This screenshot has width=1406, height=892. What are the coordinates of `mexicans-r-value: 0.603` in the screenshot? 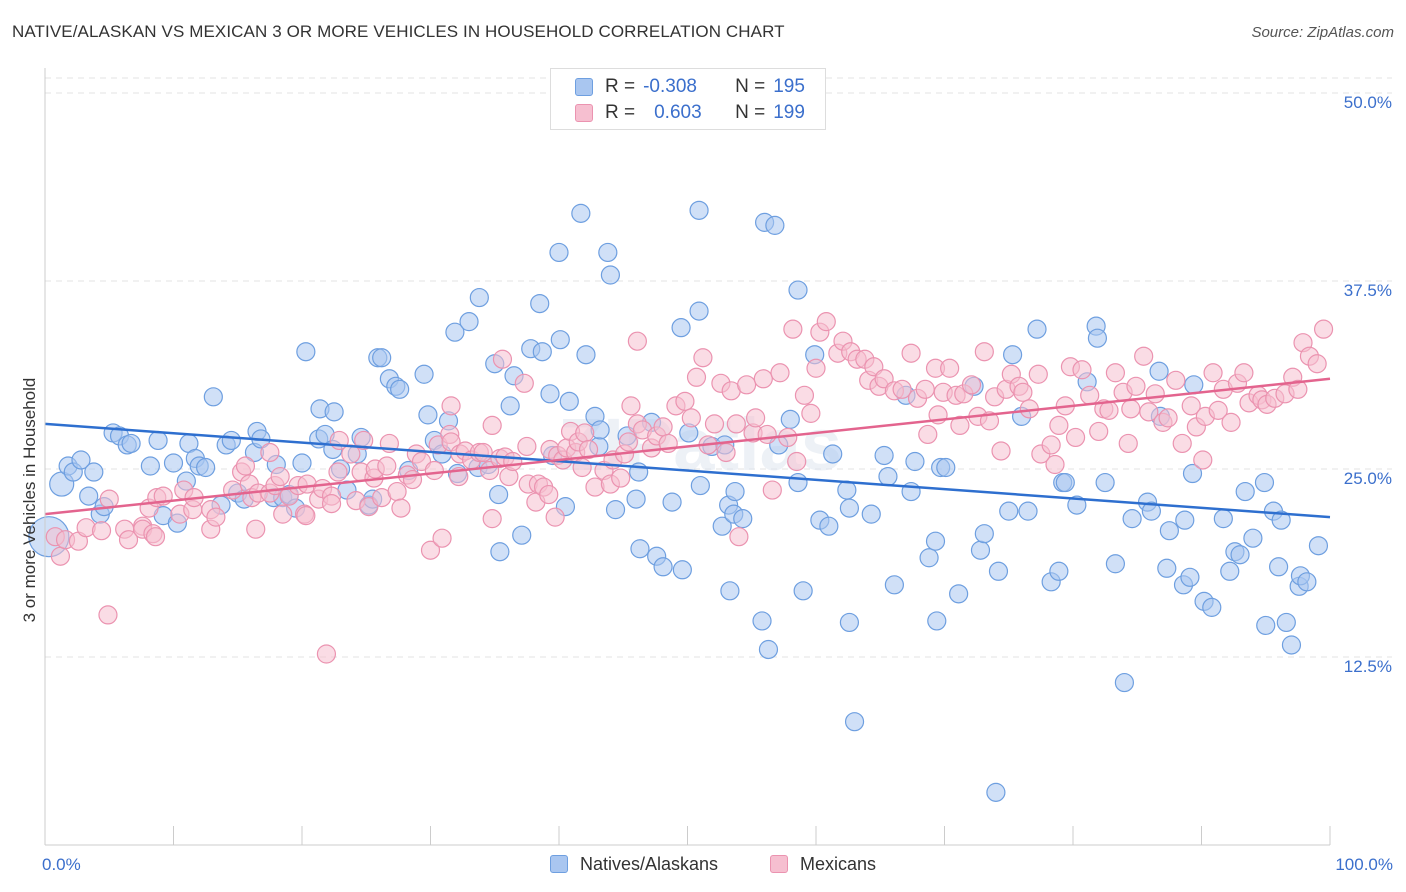 It's located at (678, 112).